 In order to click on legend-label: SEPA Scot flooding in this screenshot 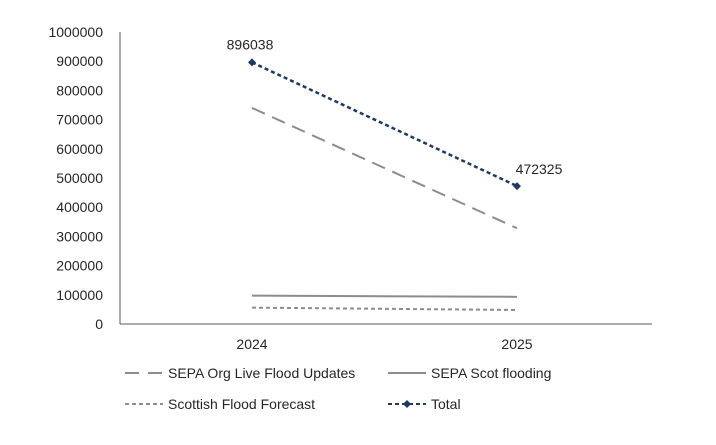, I will do `click(491, 373)`.